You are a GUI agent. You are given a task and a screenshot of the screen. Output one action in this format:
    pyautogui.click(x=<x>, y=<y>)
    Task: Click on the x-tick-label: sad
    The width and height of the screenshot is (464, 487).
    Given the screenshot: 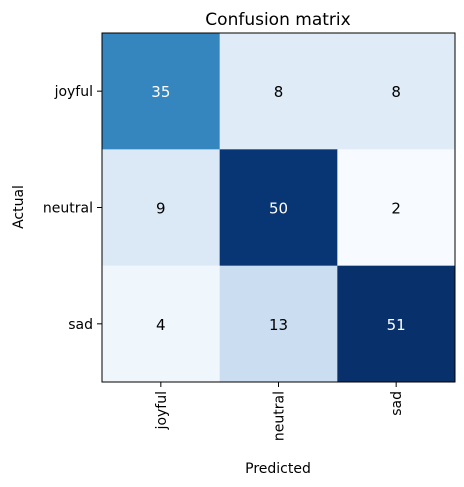 What is the action you would take?
    pyautogui.click(x=397, y=403)
    